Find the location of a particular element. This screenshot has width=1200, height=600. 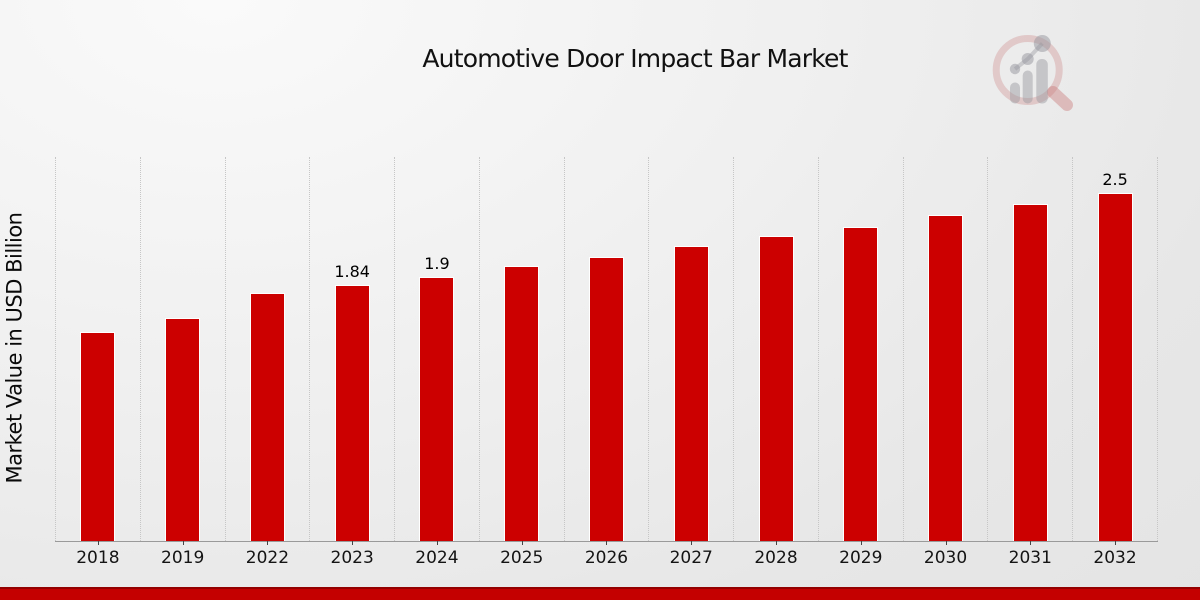

category-band: 2028 is located at coordinates (775, 362).